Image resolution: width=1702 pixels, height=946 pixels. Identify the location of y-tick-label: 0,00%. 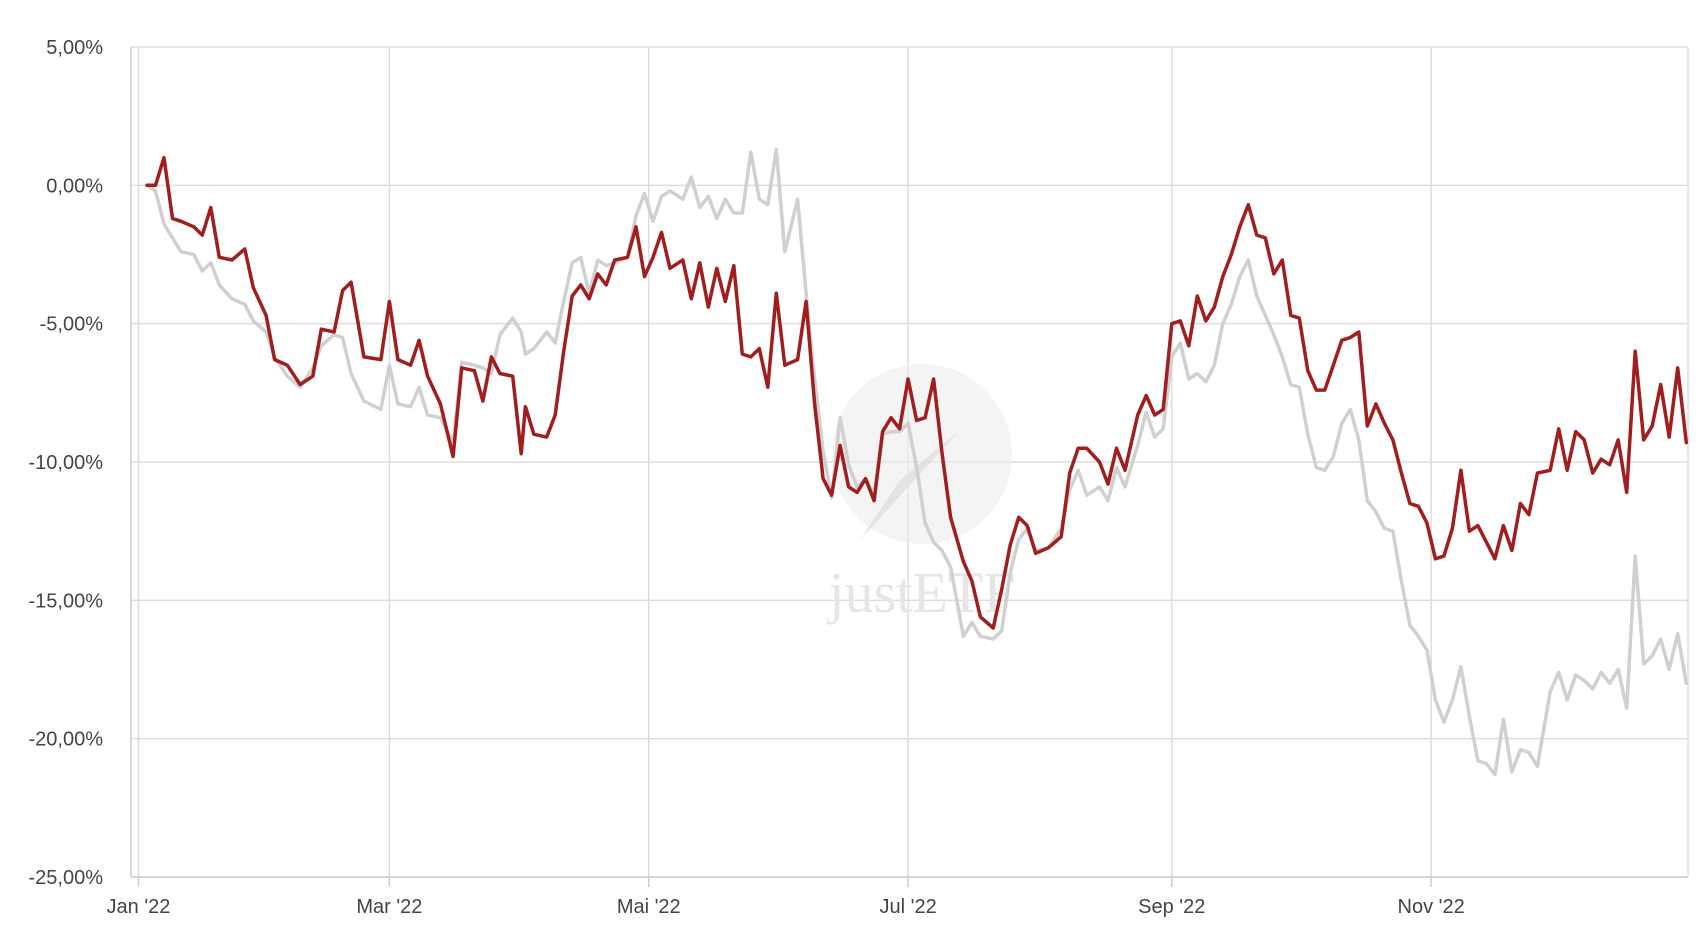
(74, 186).